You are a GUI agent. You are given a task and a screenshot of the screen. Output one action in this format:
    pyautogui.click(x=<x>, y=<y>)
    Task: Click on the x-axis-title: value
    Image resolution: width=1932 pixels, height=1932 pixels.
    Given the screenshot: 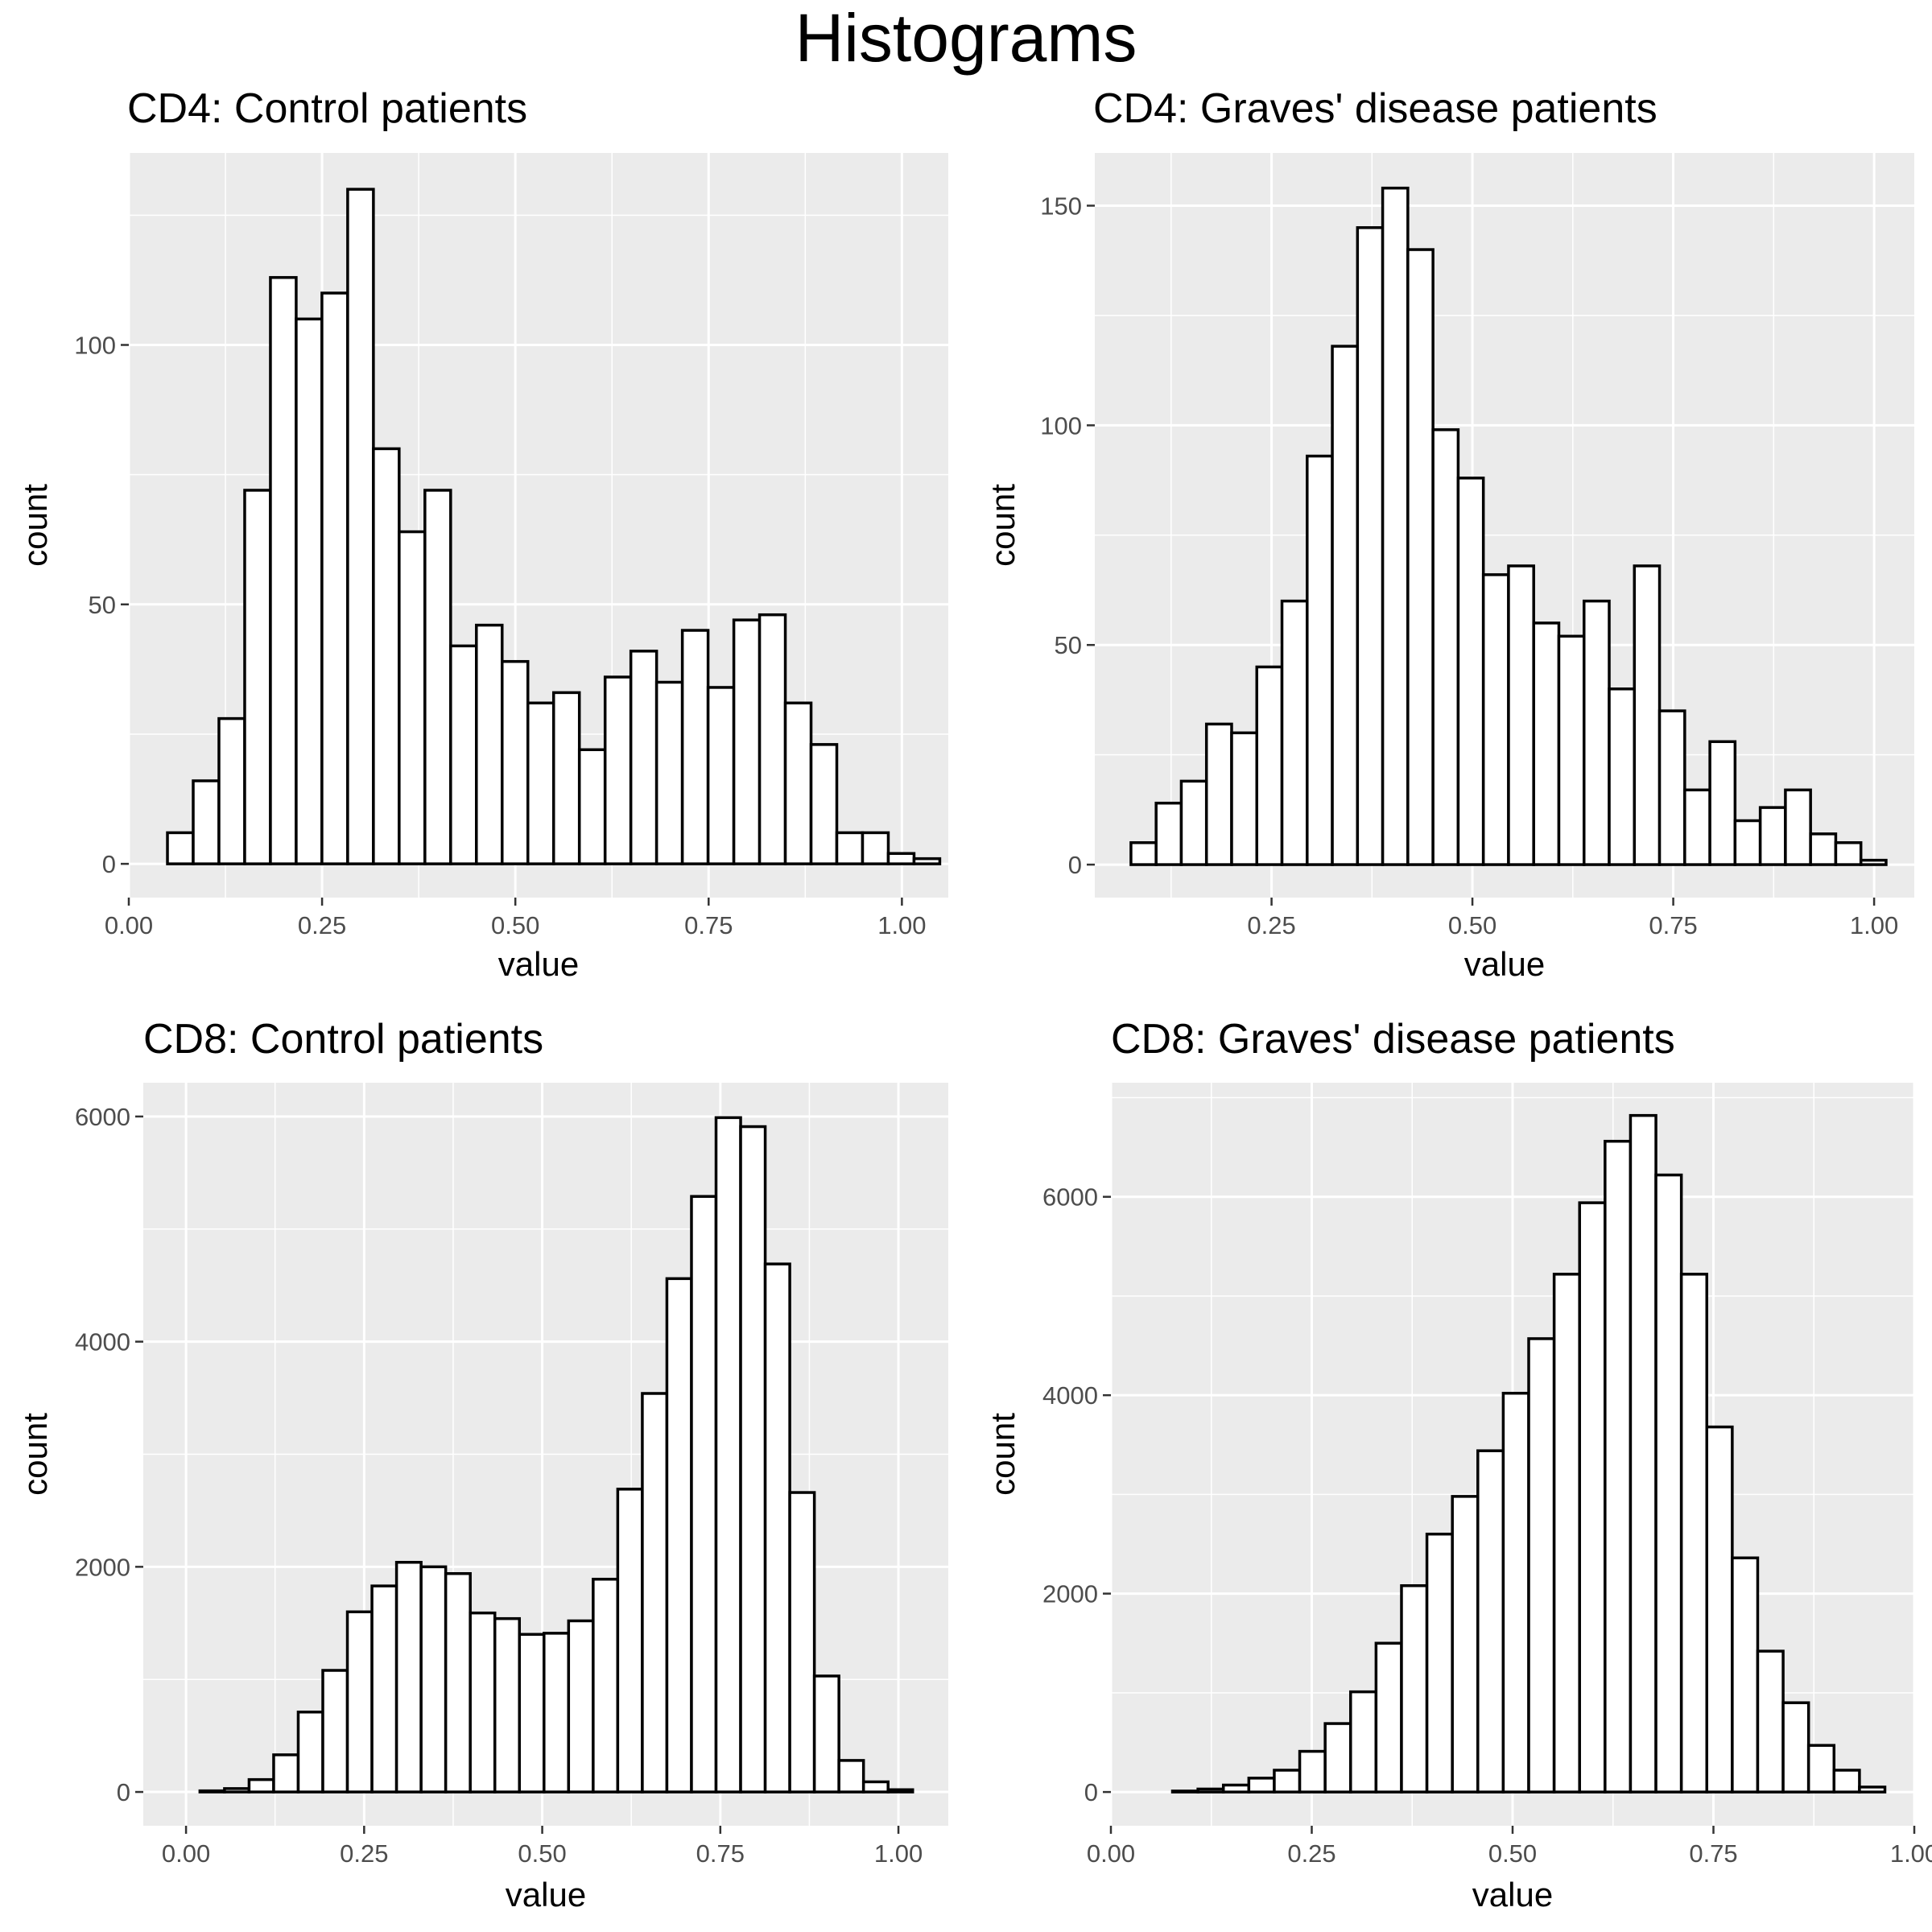 What is the action you would take?
    pyautogui.click(x=1504, y=964)
    